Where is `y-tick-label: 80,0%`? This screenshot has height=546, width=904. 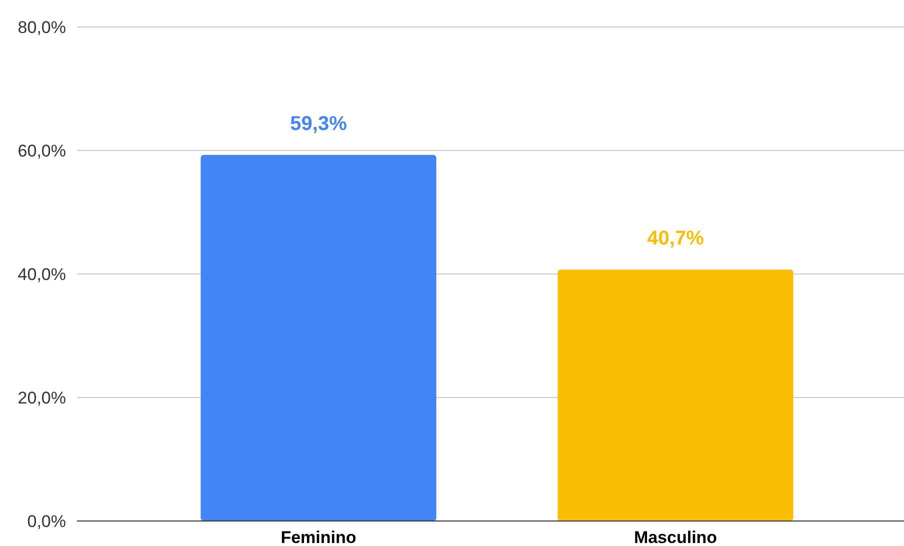
y-tick-label: 80,0% is located at coordinates (42, 27).